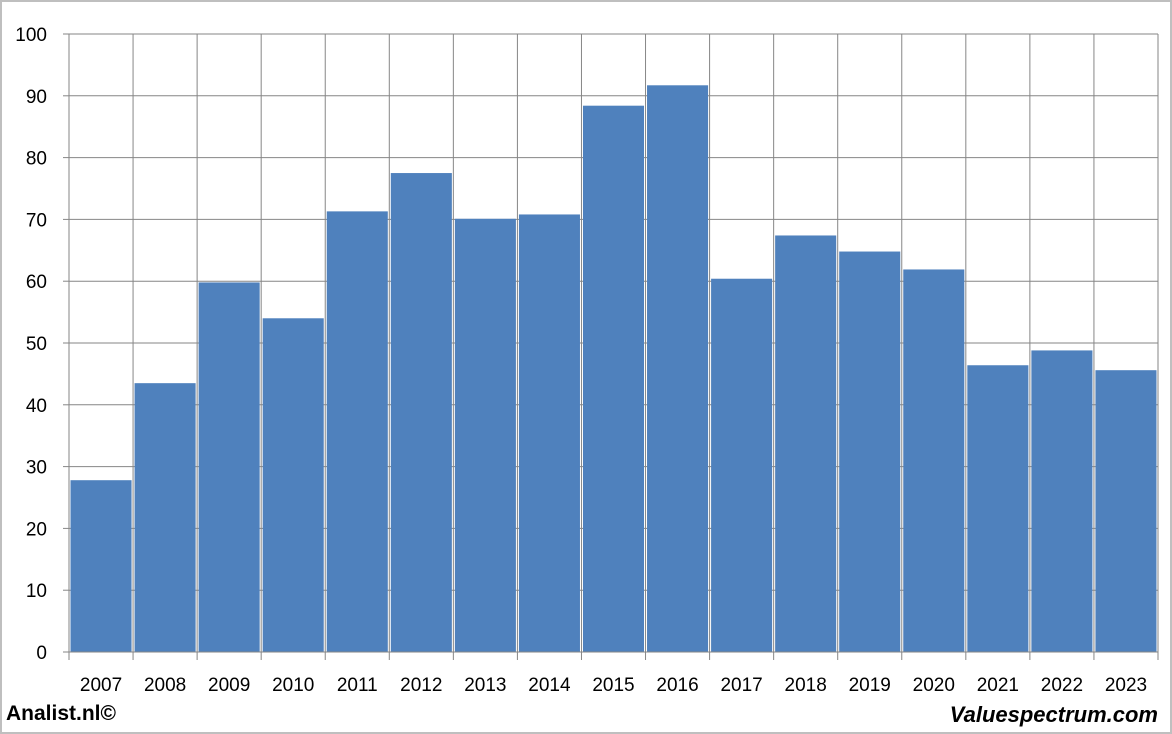  Describe the element at coordinates (36, 468) in the screenshot. I see `y-tick-label: 30` at that location.